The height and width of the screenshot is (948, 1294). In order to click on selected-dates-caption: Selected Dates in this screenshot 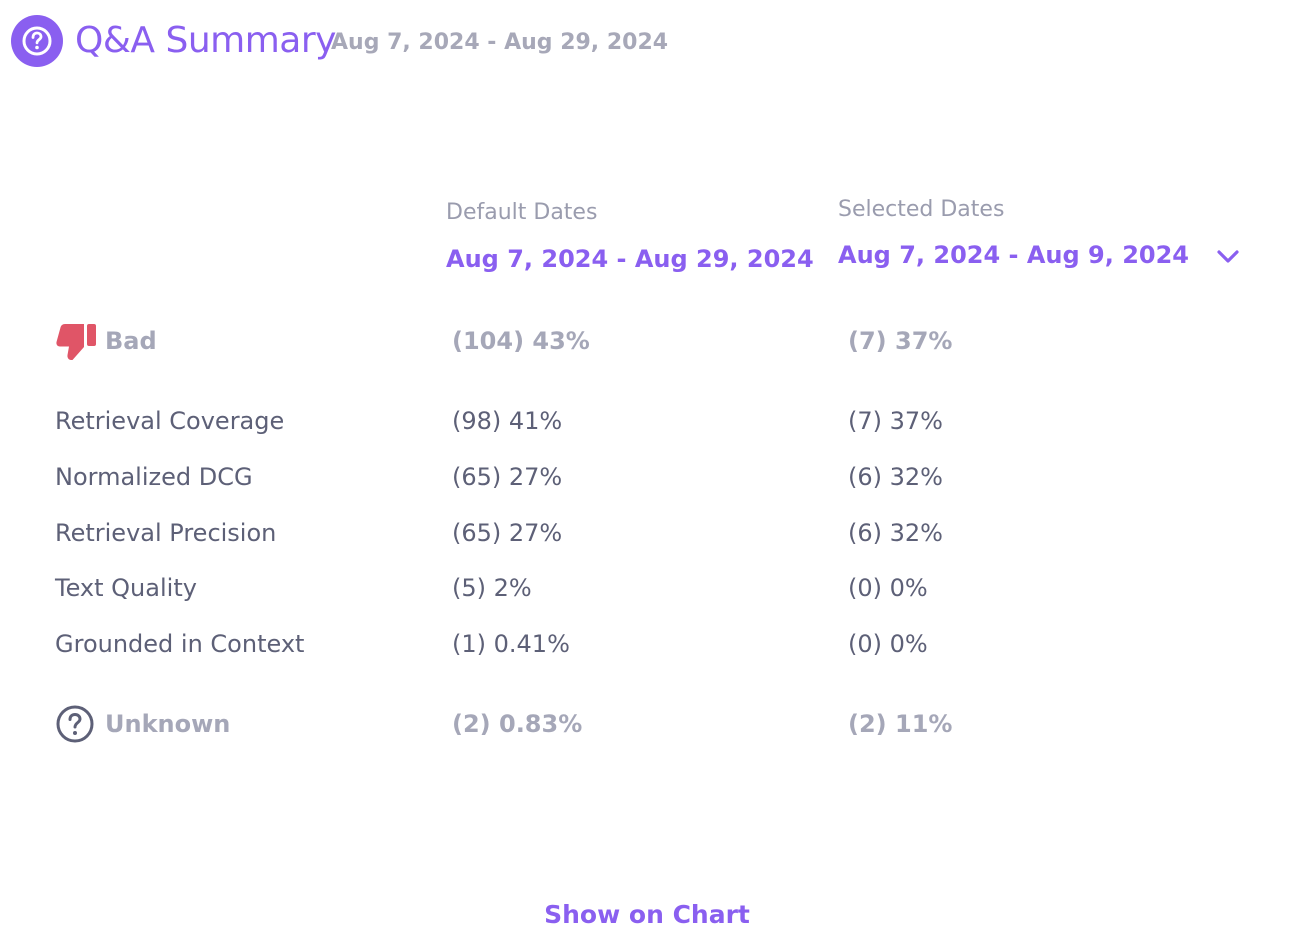, I will do `click(921, 209)`.